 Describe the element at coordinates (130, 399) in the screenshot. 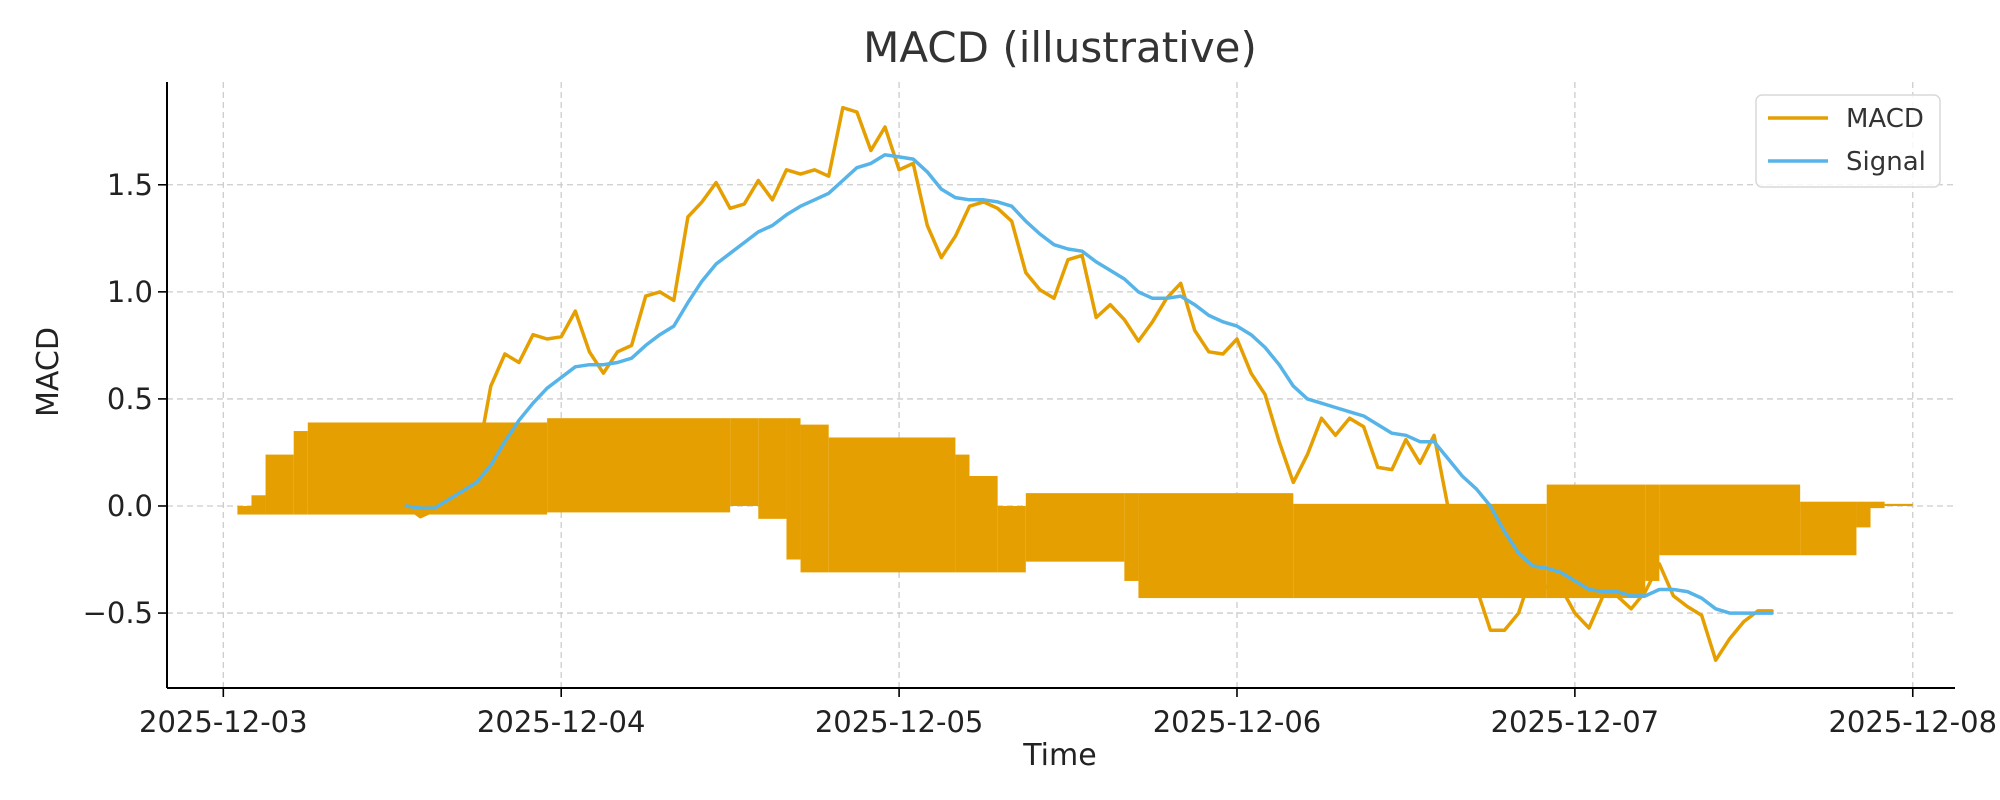

I see `y-tick-label-2: 0.5` at that location.